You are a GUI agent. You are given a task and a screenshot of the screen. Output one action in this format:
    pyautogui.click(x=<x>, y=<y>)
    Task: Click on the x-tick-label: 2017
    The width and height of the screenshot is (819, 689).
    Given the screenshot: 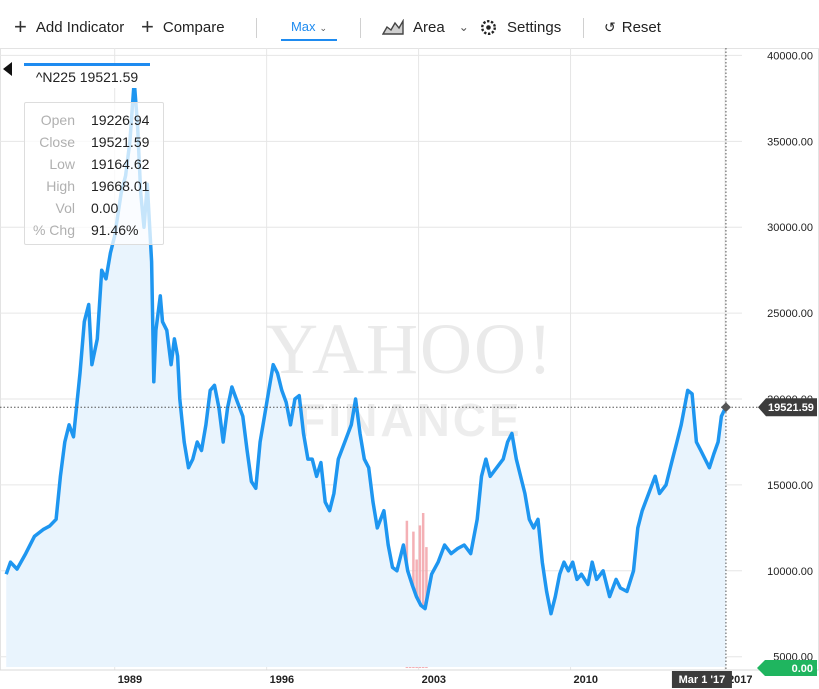 What is the action you would take?
    pyautogui.click(x=740, y=680)
    